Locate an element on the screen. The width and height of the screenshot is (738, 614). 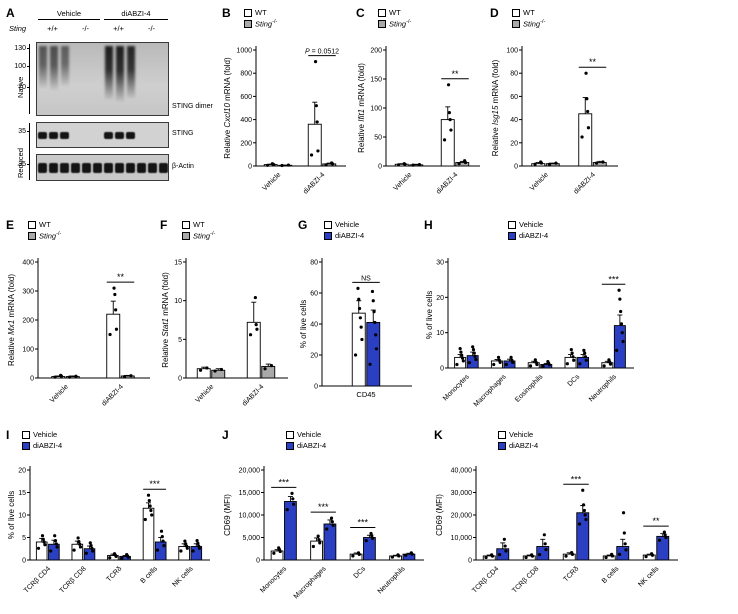
svg-text: 200 is located at coordinates (246, 143).